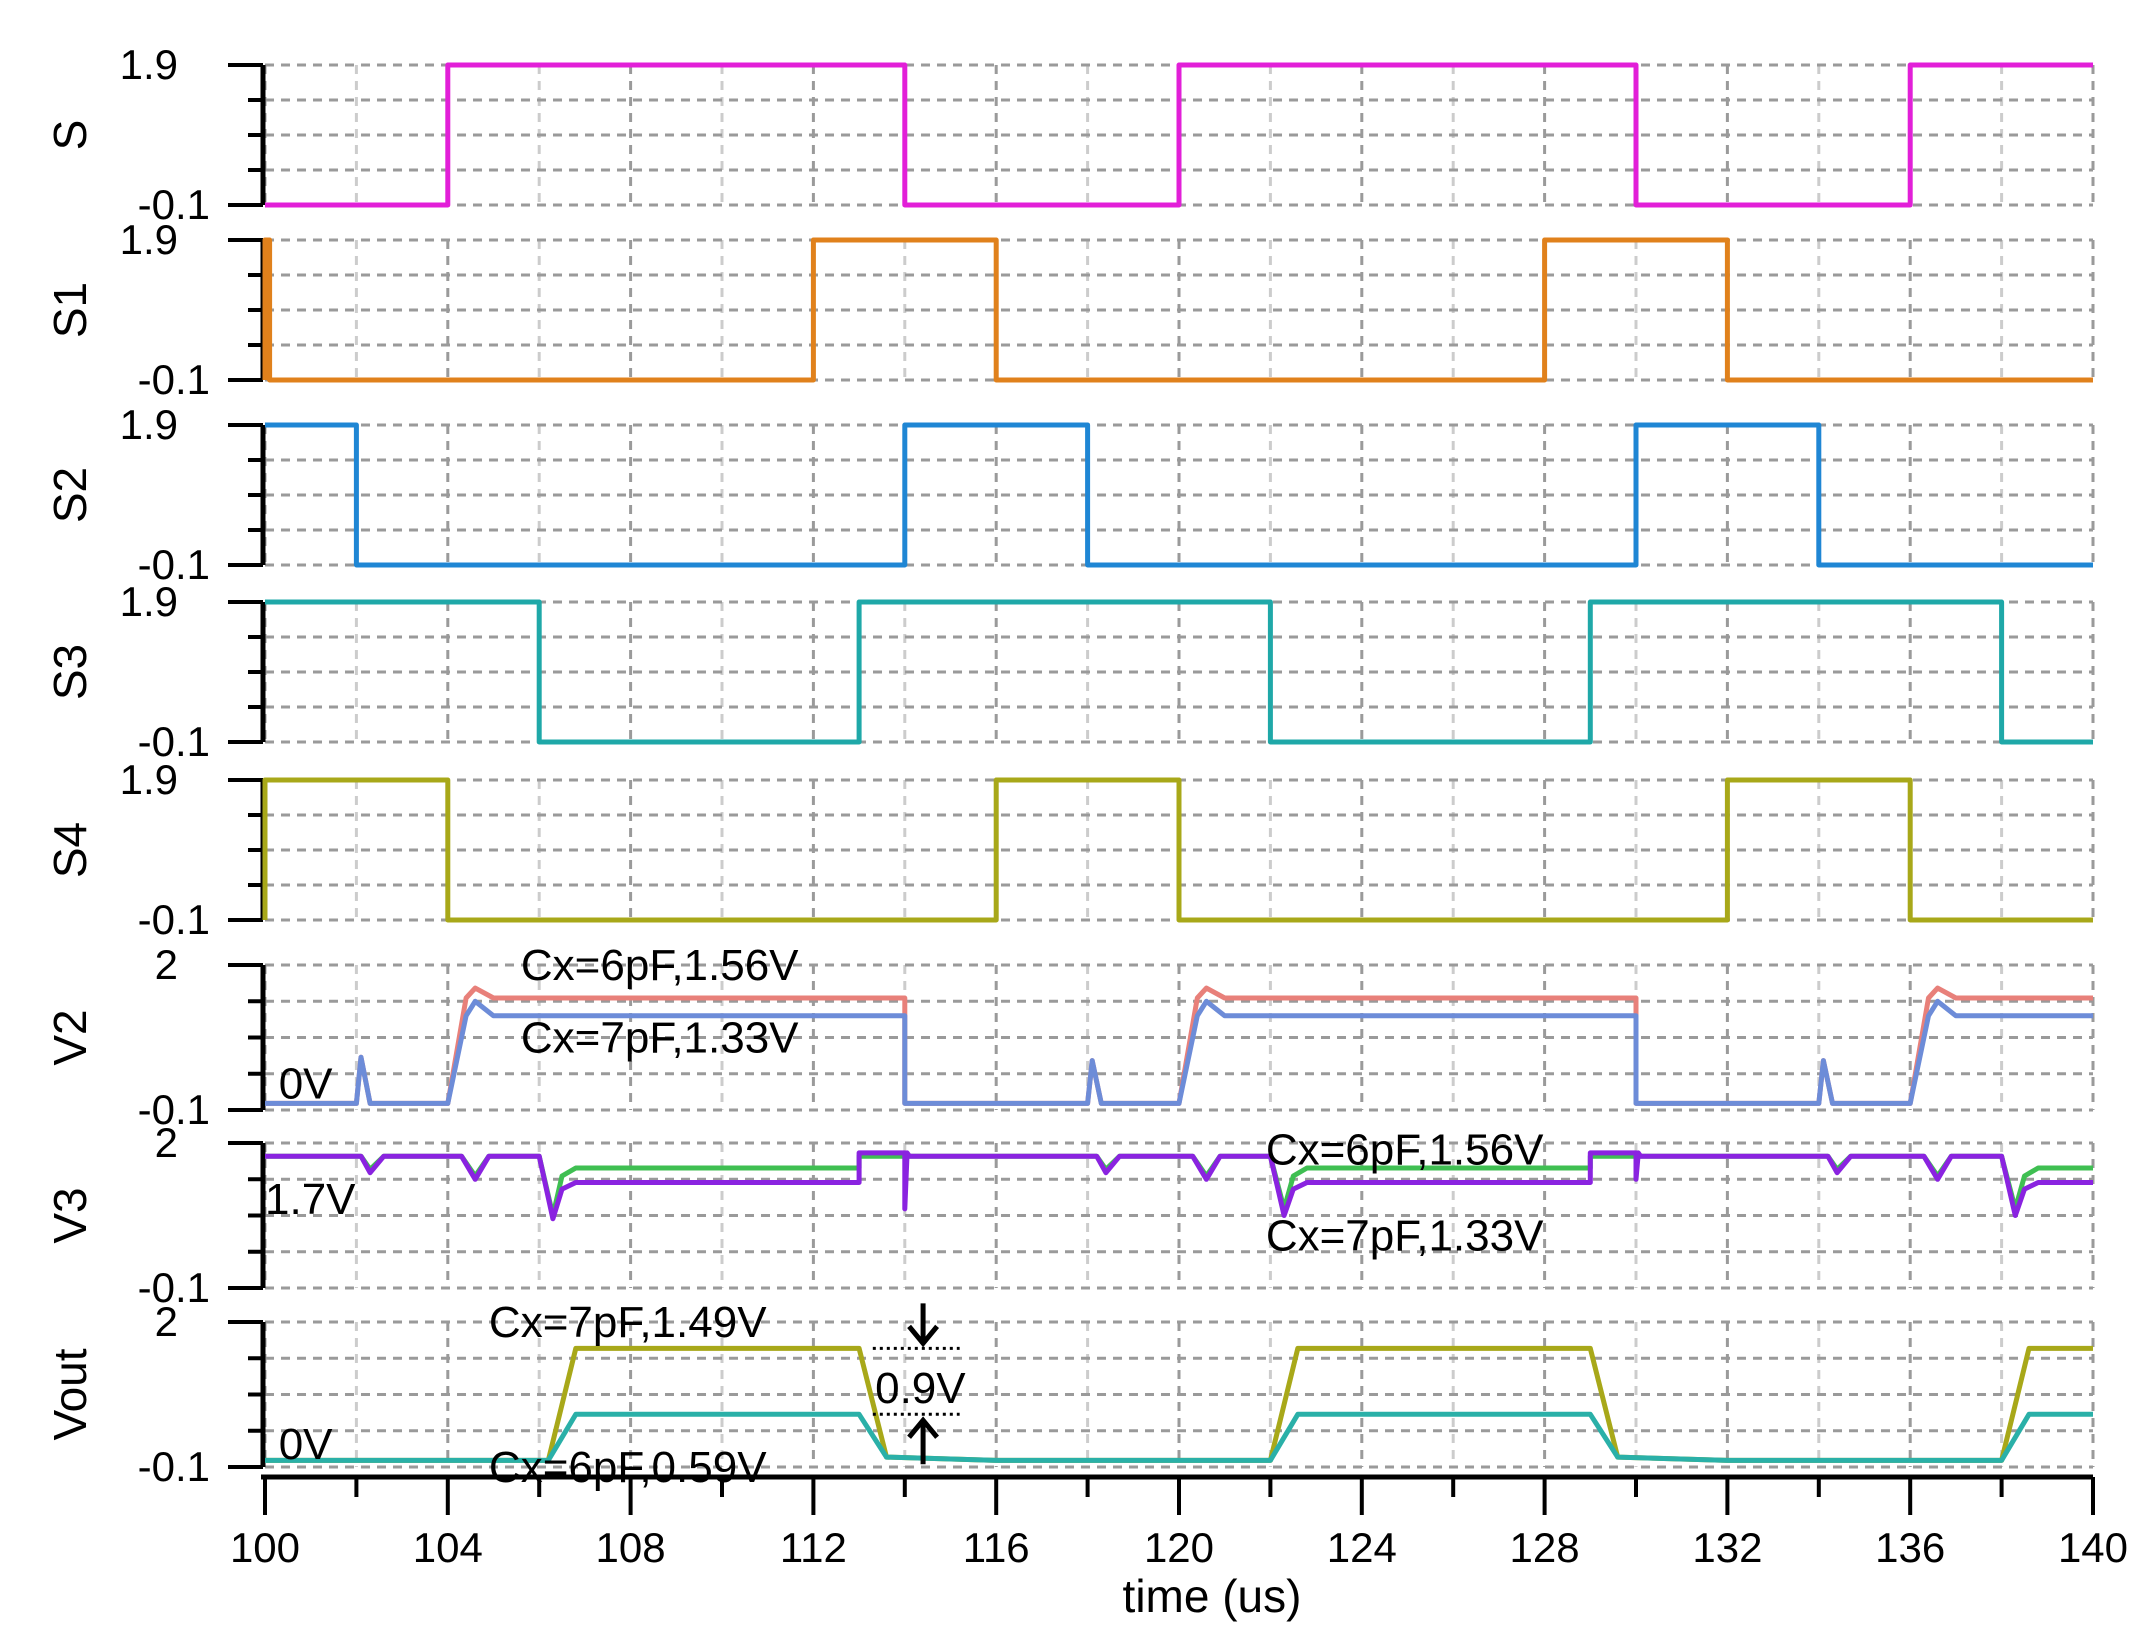 The height and width of the screenshot is (1633, 2146). What do you see at coordinates (70, 1215) in the screenshot?
I see `y-axis-label: V3` at bounding box center [70, 1215].